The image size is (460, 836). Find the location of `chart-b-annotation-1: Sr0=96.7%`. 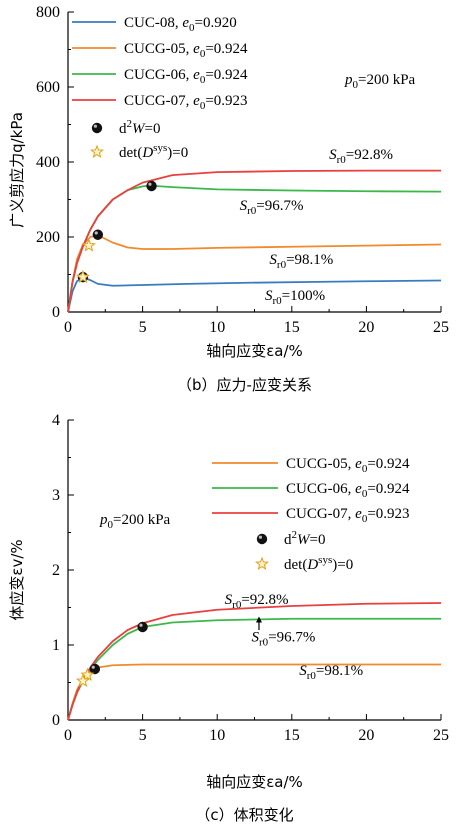

chart-b-annotation-1: Sr0=96.7% is located at coordinates (272, 207).